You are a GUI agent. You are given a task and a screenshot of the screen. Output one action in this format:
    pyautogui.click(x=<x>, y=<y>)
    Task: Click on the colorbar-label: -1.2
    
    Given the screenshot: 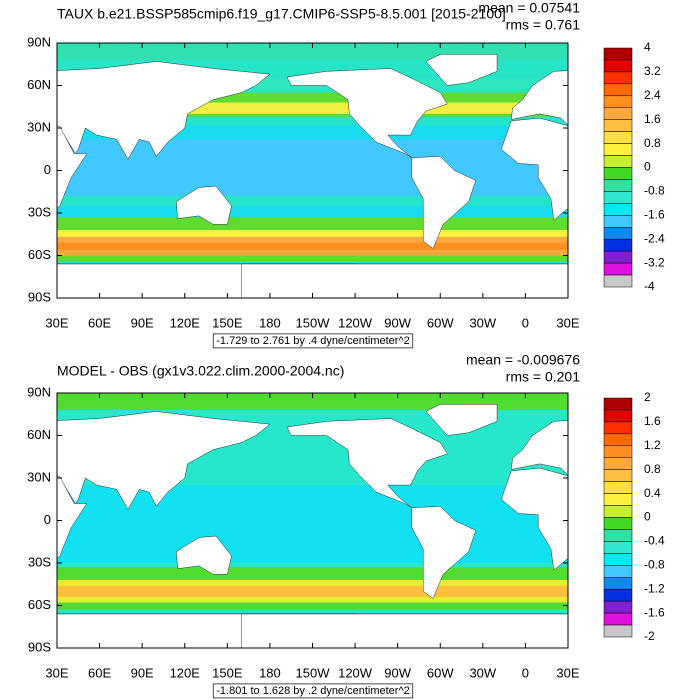 What is the action you would take?
    pyautogui.click(x=654, y=588)
    